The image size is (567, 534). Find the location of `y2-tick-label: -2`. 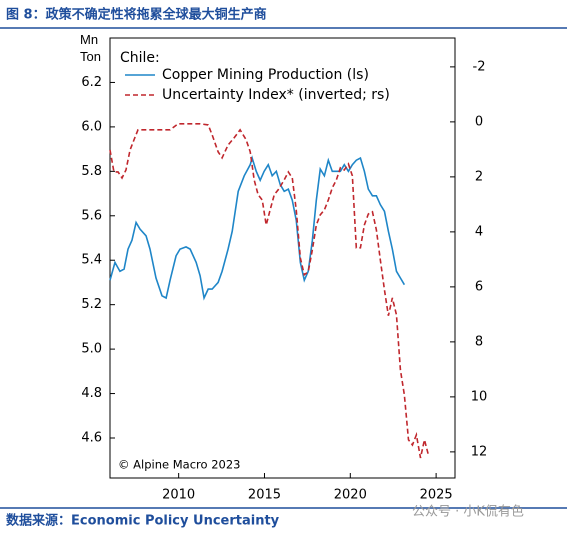

y2-tick-label: -2 is located at coordinates (479, 66).